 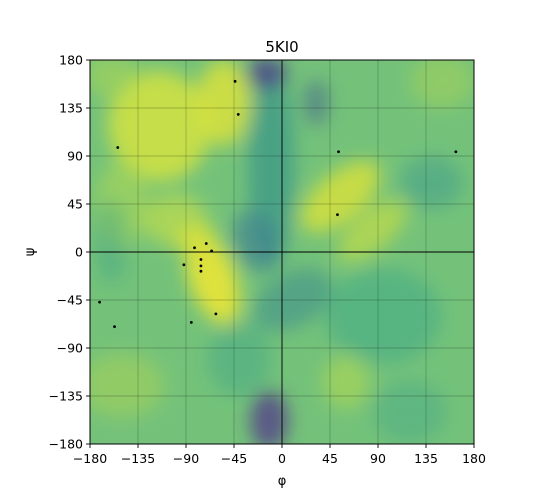 I want to click on x-axis-ticks: −180 −135 −90 −45 0 45 90 135 180, so click(x=279, y=455).